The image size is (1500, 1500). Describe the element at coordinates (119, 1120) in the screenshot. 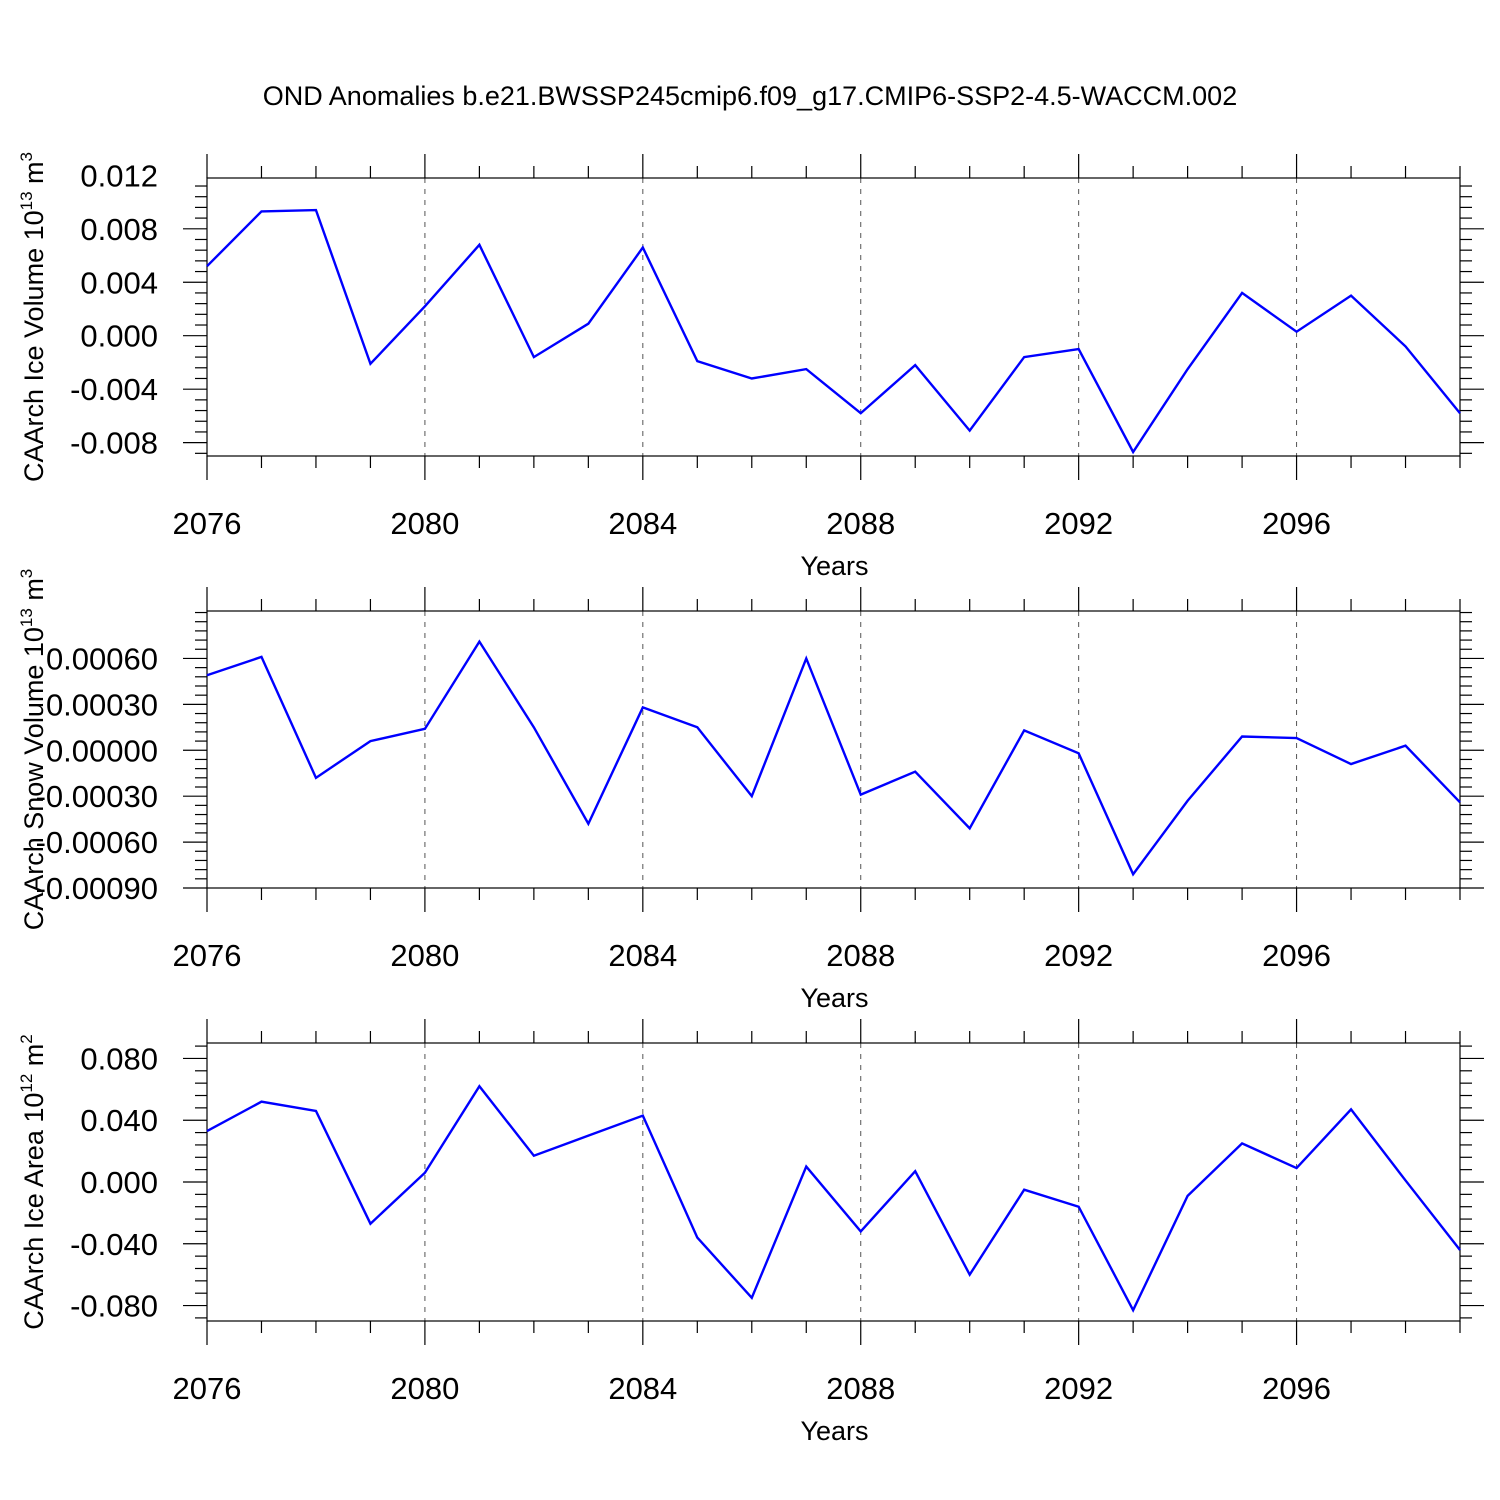

I see `y-tick-label: 0.040` at that location.